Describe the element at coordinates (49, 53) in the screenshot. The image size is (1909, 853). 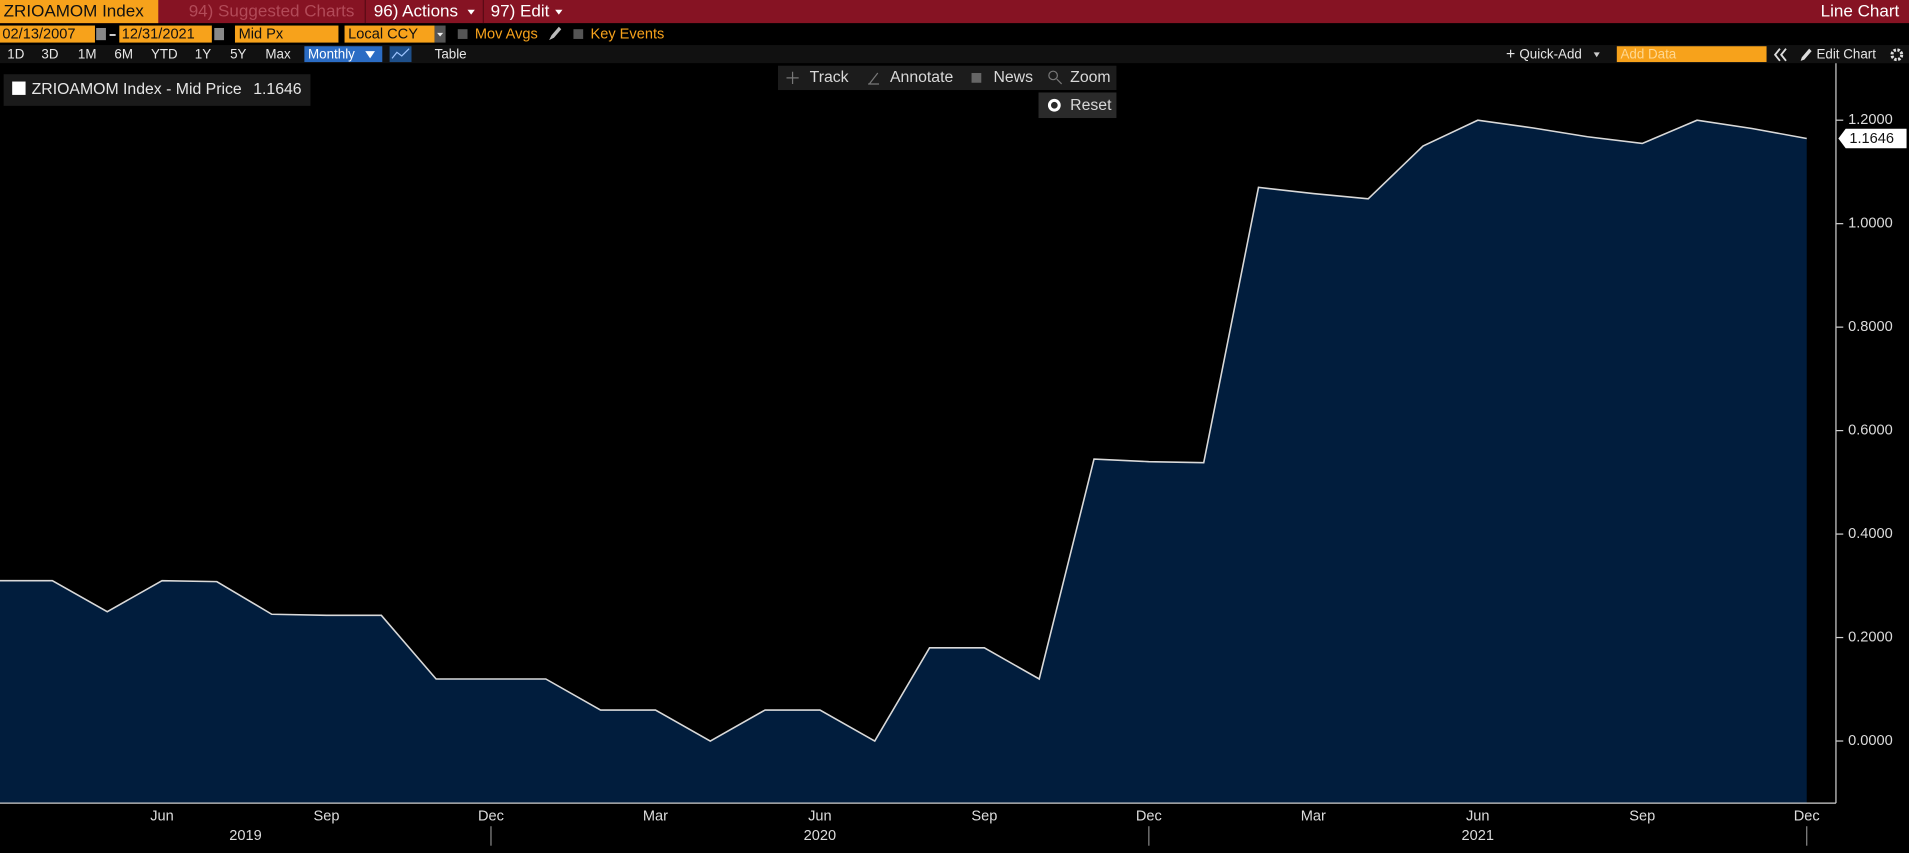
I see `range-button: 3D` at that location.